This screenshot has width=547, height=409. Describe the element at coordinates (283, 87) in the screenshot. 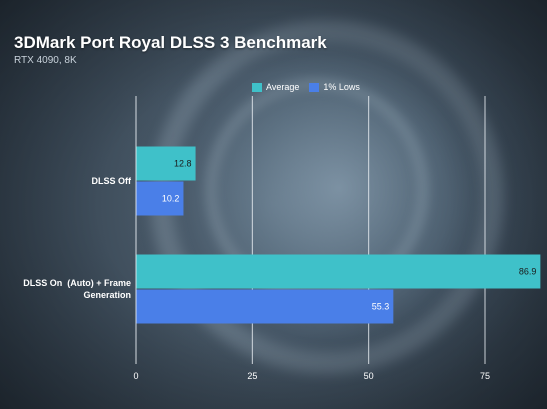

I see `legend-label-average: Average` at that location.